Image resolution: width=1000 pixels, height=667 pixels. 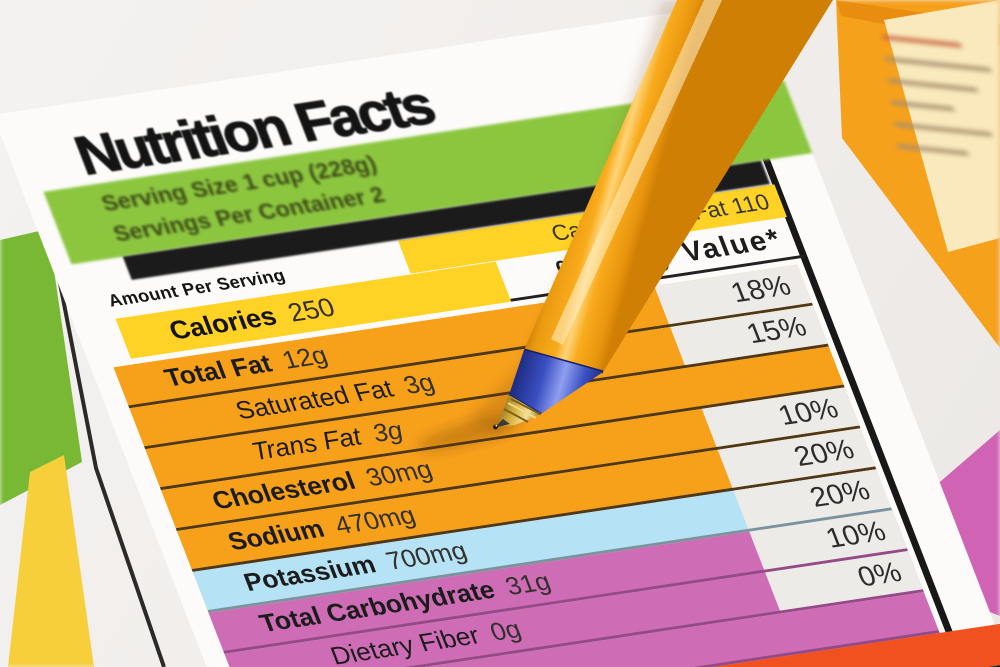 I want to click on pen-tip, so click(x=501, y=424).